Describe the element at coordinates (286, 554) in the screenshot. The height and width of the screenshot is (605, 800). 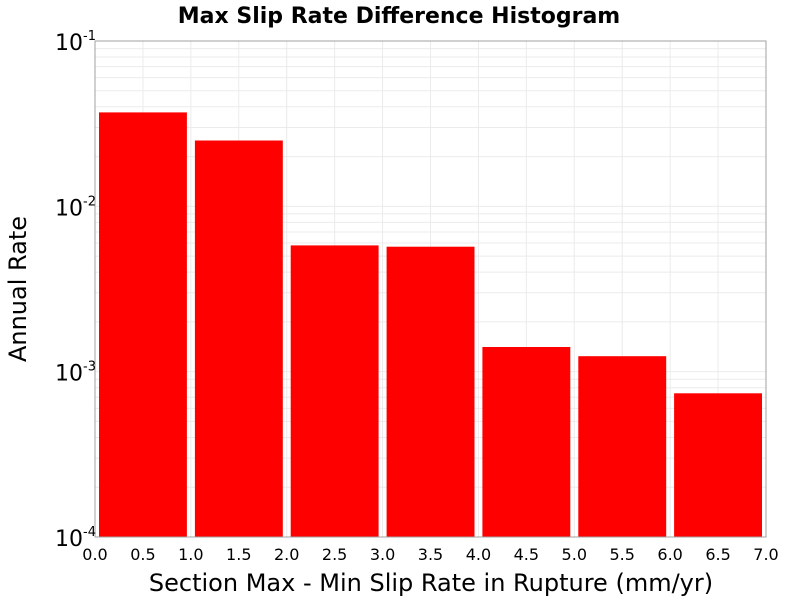
I see `x-tick-label: 2.0` at that location.